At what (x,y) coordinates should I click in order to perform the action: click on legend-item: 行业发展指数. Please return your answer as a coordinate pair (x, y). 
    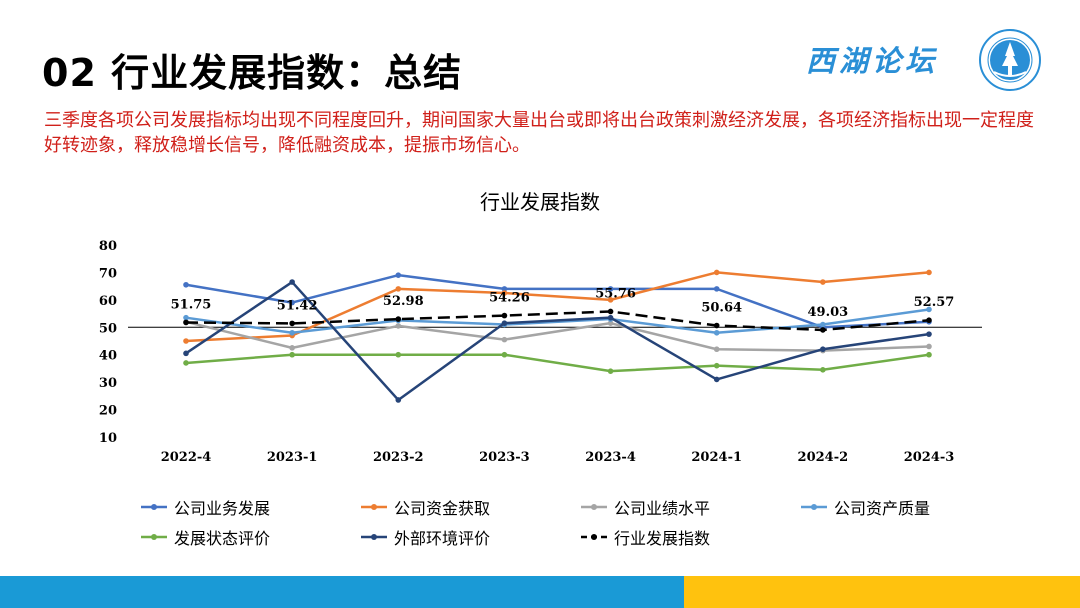
    Looking at the image, I should click on (645, 537).